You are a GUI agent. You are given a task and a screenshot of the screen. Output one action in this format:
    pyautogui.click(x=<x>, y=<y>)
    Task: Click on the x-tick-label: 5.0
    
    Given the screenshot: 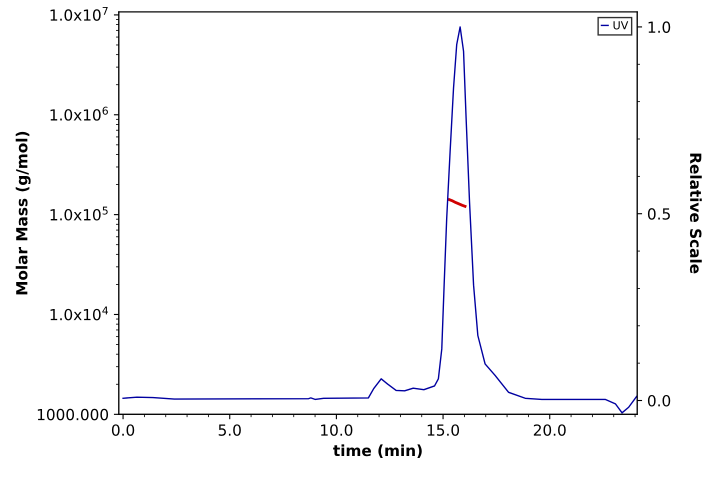 What is the action you would take?
    pyautogui.click(x=229, y=430)
    